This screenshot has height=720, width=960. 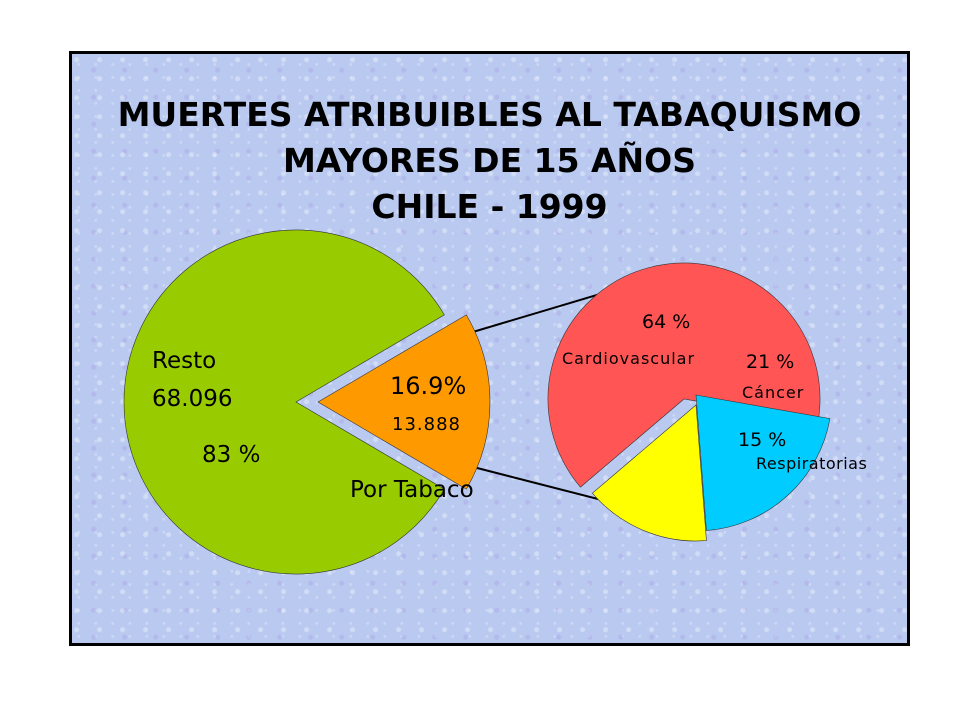 I want to click on label-tabaco: Por Tabaco, so click(x=412, y=490).